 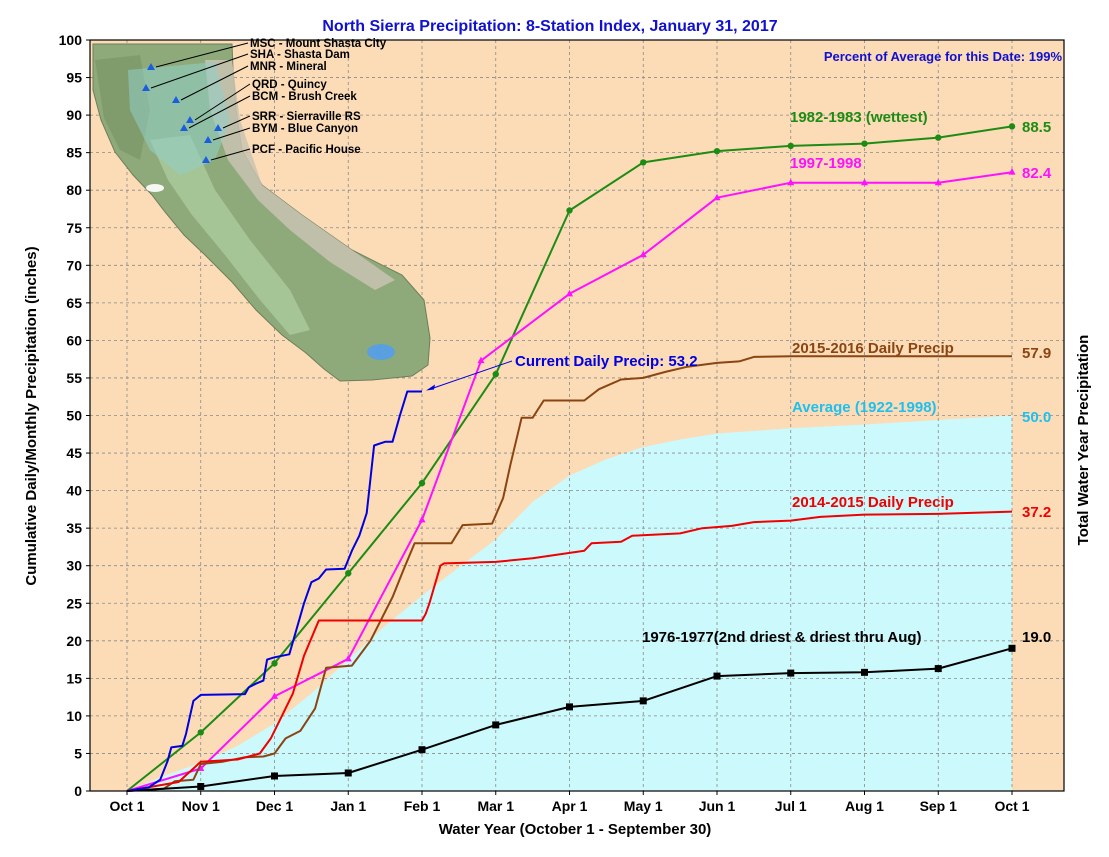 What do you see at coordinates (864, 806) in the screenshot?
I see `x-tick-label: Aug 1` at bounding box center [864, 806].